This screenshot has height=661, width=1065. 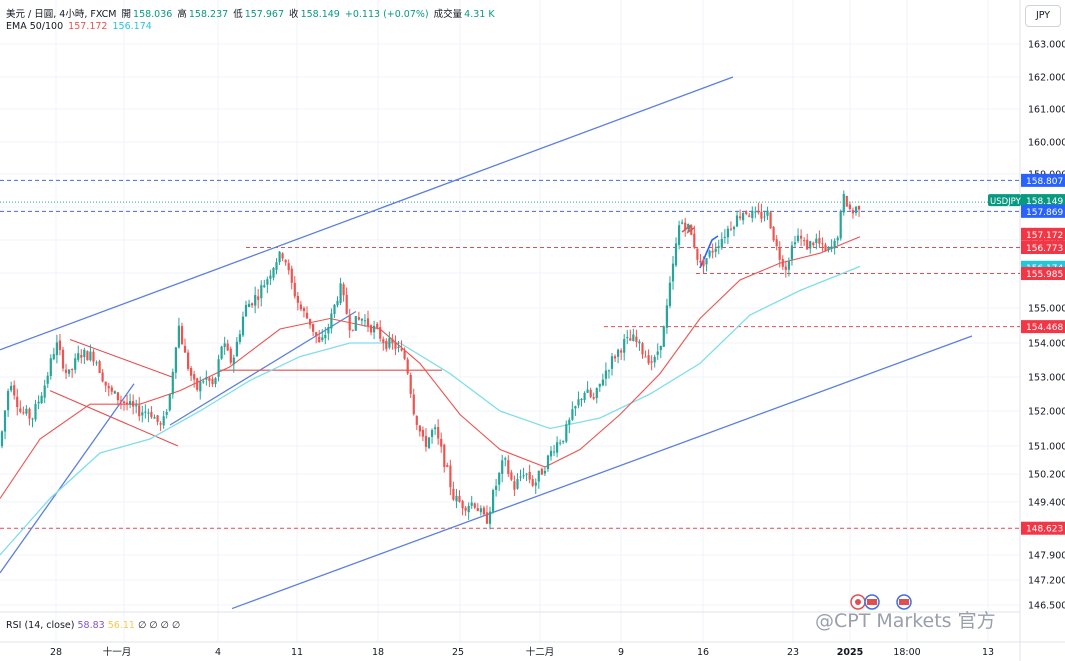 I want to click on y-tick-label: 163.000, so click(x=1046, y=45).